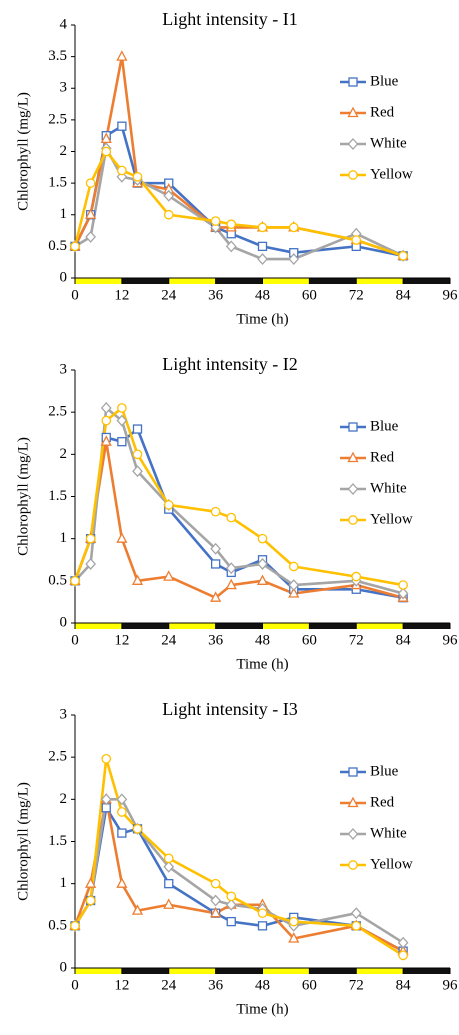 The height and width of the screenshot is (1035, 459). Describe the element at coordinates (388, 488) in the screenshot. I see `legend-label: White` at that location.